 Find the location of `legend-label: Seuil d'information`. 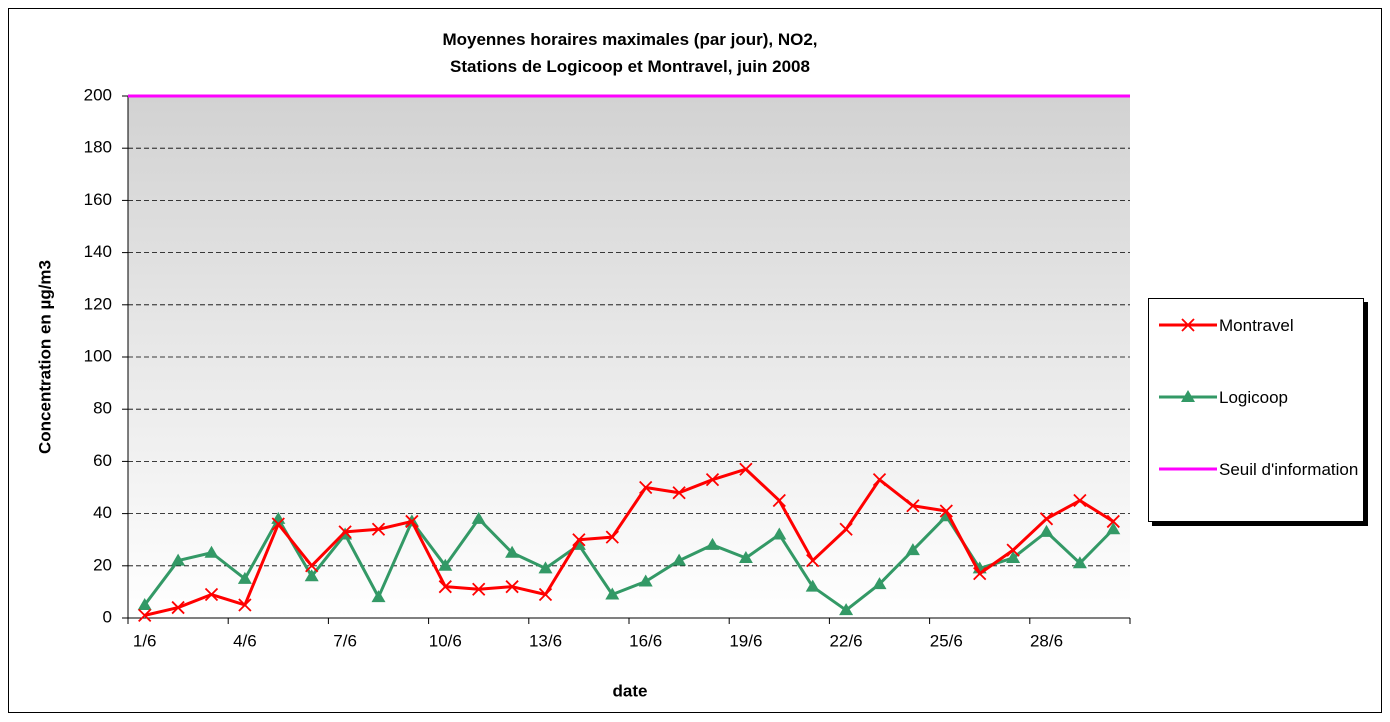

legend-label: Seuil d'information is located at coordinates (1289, 469).